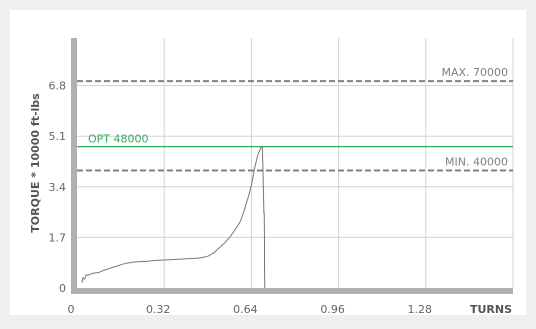  Describe the element at coordinates (474, 72) in the screenshot. I see `reference-line-label: MAX. 70000` at that location.